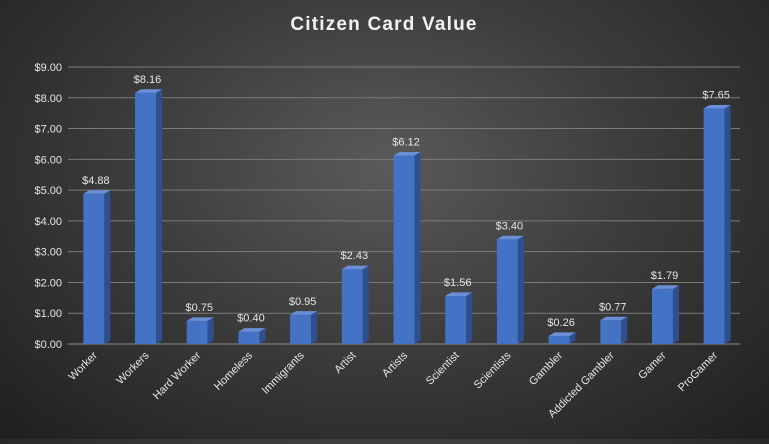 The image size is (769, 444). I want to click on data-label: $0.95, so click(303, 302).